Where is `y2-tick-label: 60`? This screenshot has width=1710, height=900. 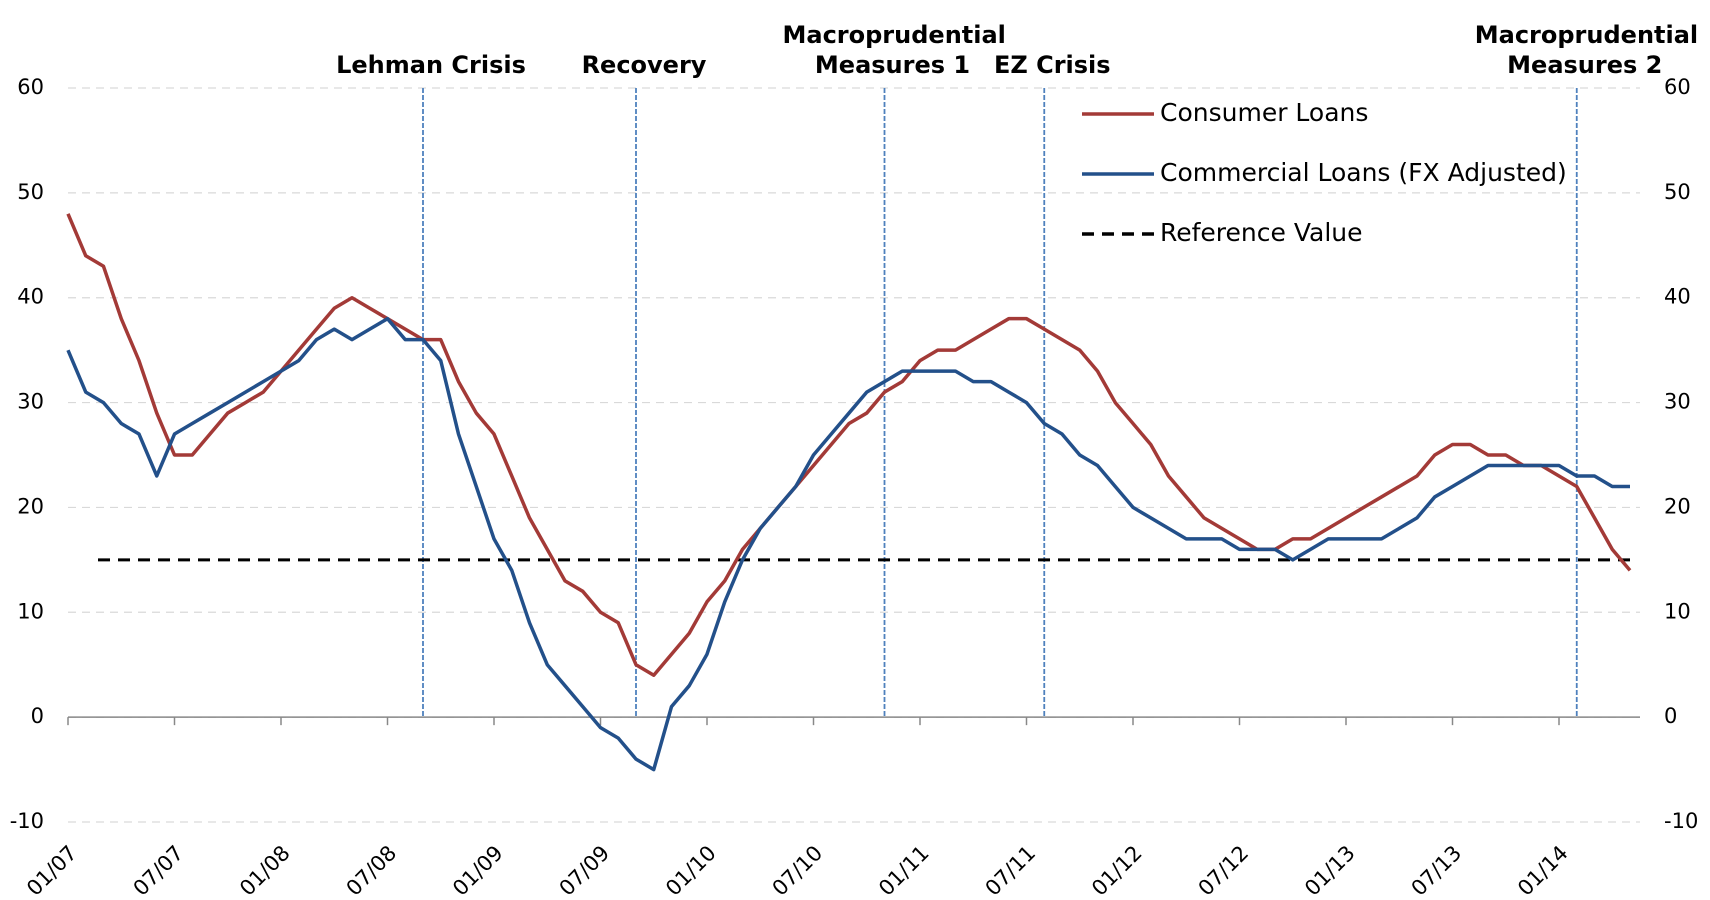 y2-tick-label: 60 is located at coordinates (1677, 87).